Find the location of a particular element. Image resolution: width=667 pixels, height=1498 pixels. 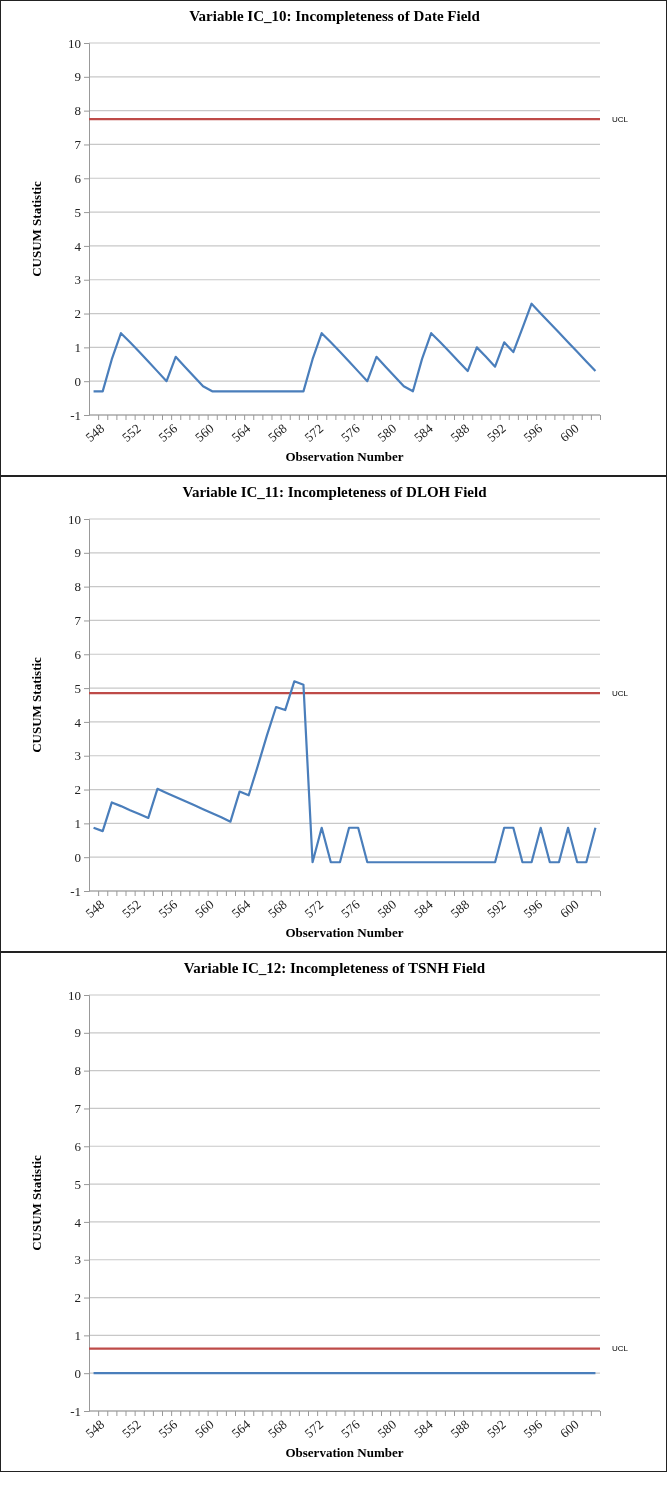

chart-title: Variable IC_12: Incompleteness of TSNH Field is located at coordinates (334, 968).